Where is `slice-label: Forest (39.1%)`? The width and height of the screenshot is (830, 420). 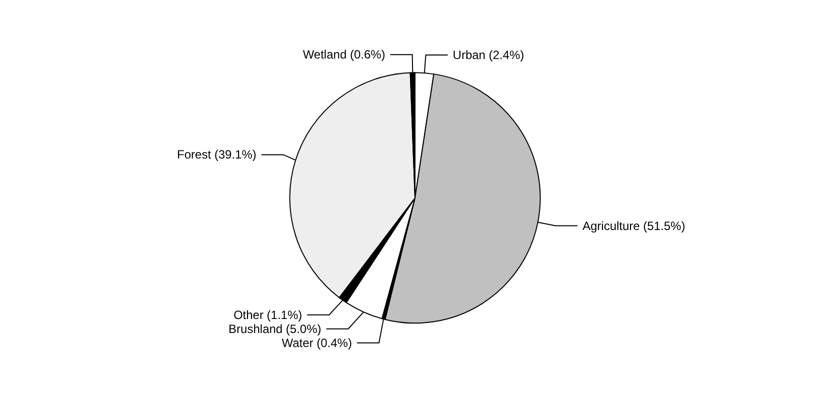 slice-label: Forest (39.1%) is located at coordinates (216, 155).